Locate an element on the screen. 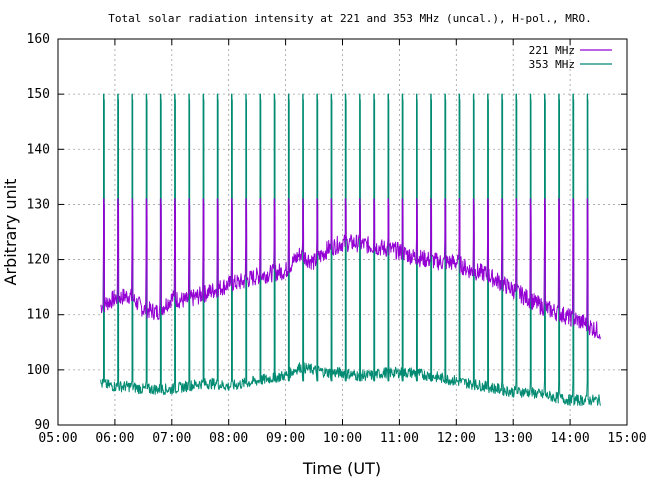 This screenshot has width=650, height=480. y-tick-label: 130 is located at coordinates (38, 204).